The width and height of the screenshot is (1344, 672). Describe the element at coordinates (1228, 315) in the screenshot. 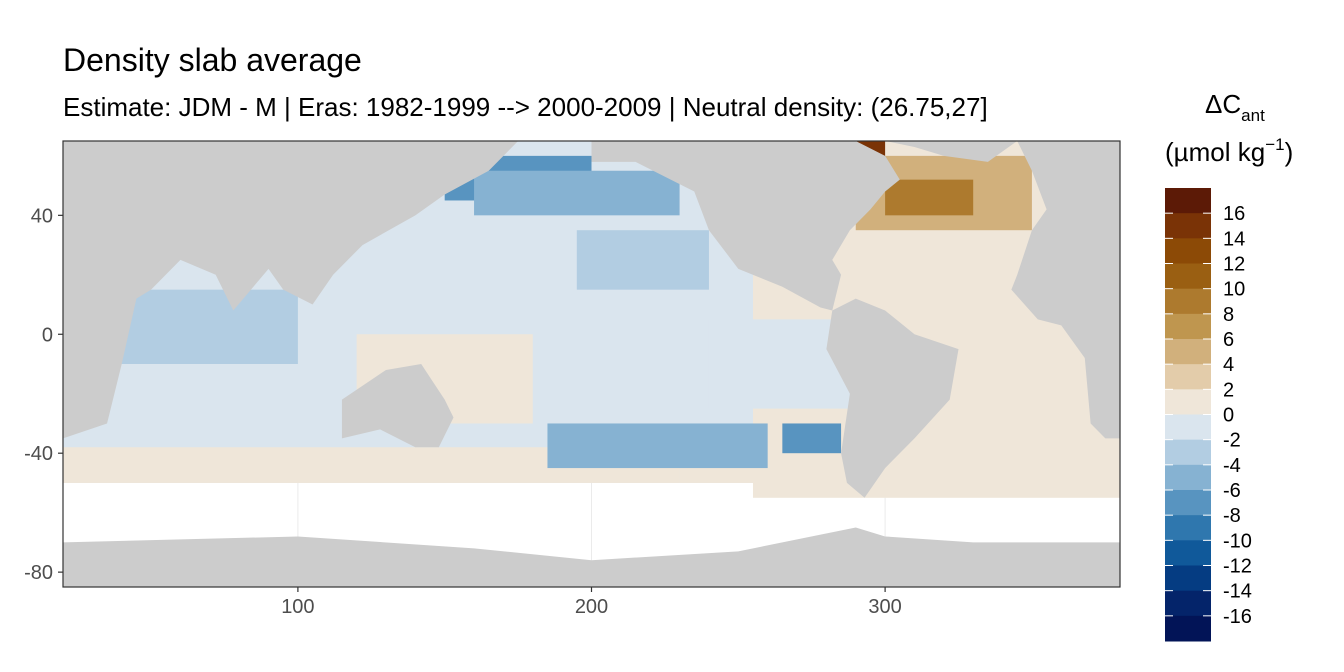

I see `legend-label: 8` at that location.